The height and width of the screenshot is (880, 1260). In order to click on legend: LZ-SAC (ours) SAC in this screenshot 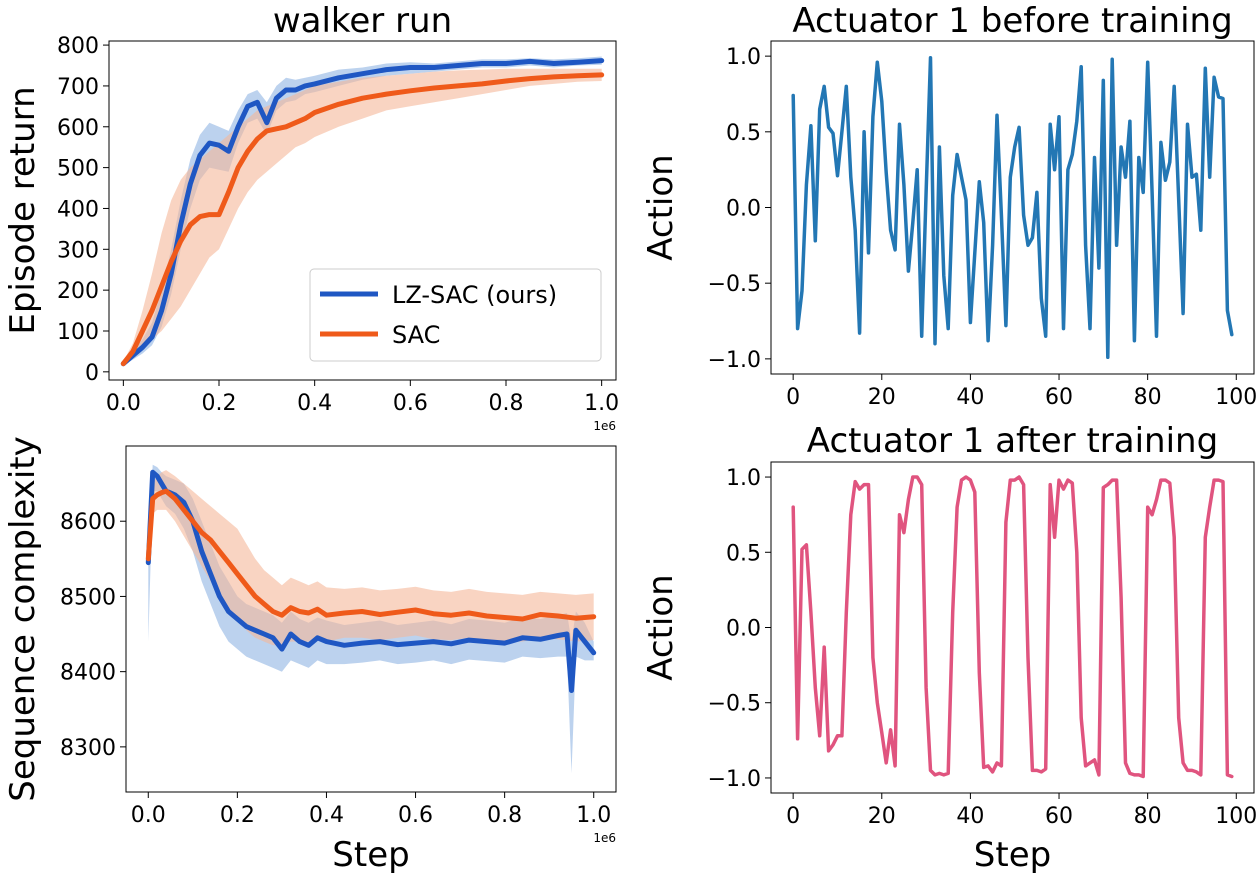, I will do `click(455, 315)`.